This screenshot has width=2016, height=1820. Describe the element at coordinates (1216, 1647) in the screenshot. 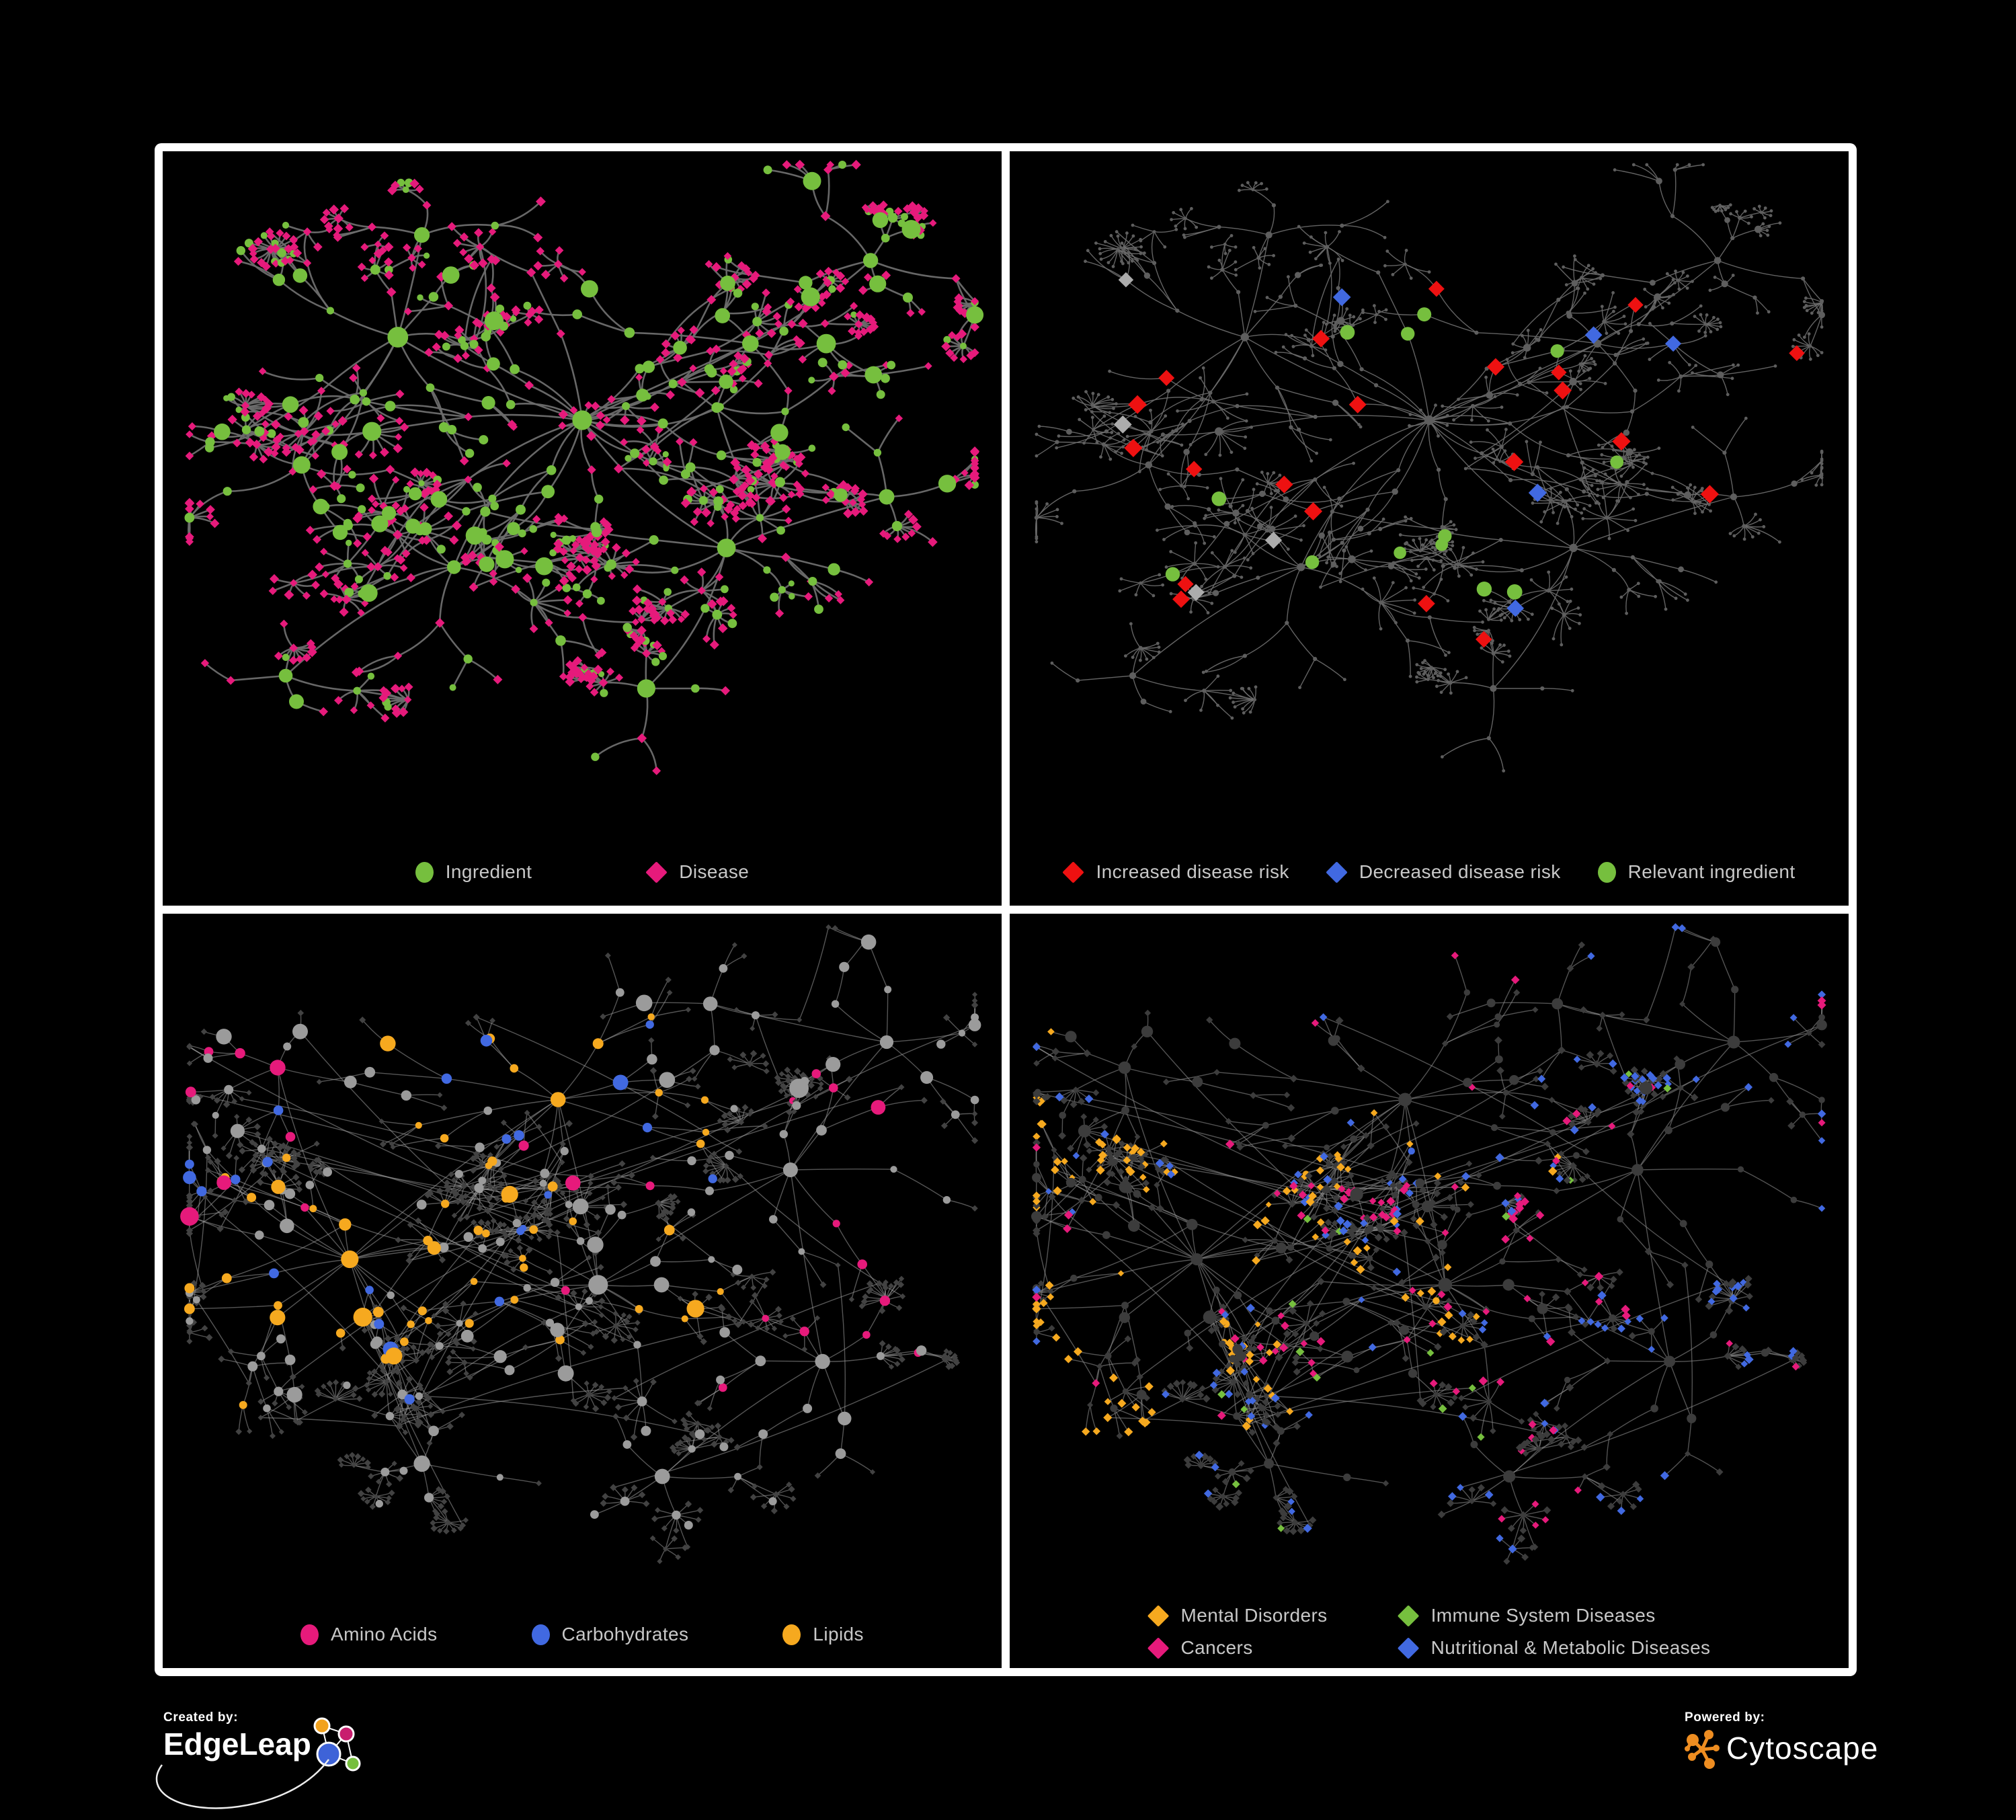

I see `legend-label: Cancers` at that location.